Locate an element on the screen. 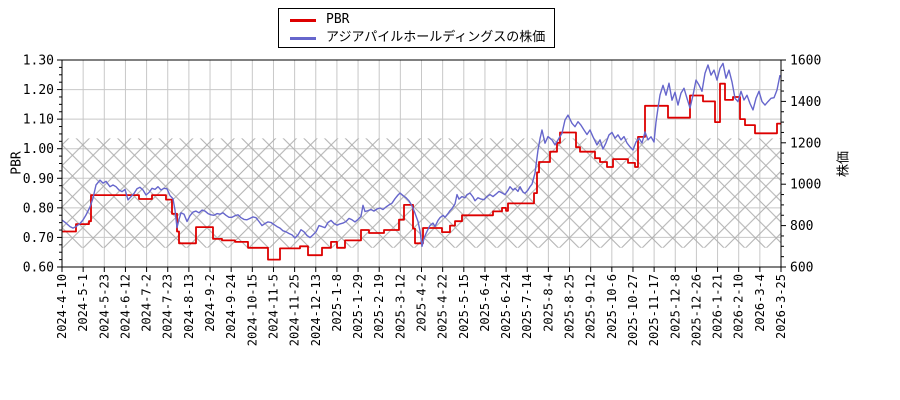 This screenshot has height=400, width=900. x-tick-label: 2024-7-23 is located at coordinates (168, 306).